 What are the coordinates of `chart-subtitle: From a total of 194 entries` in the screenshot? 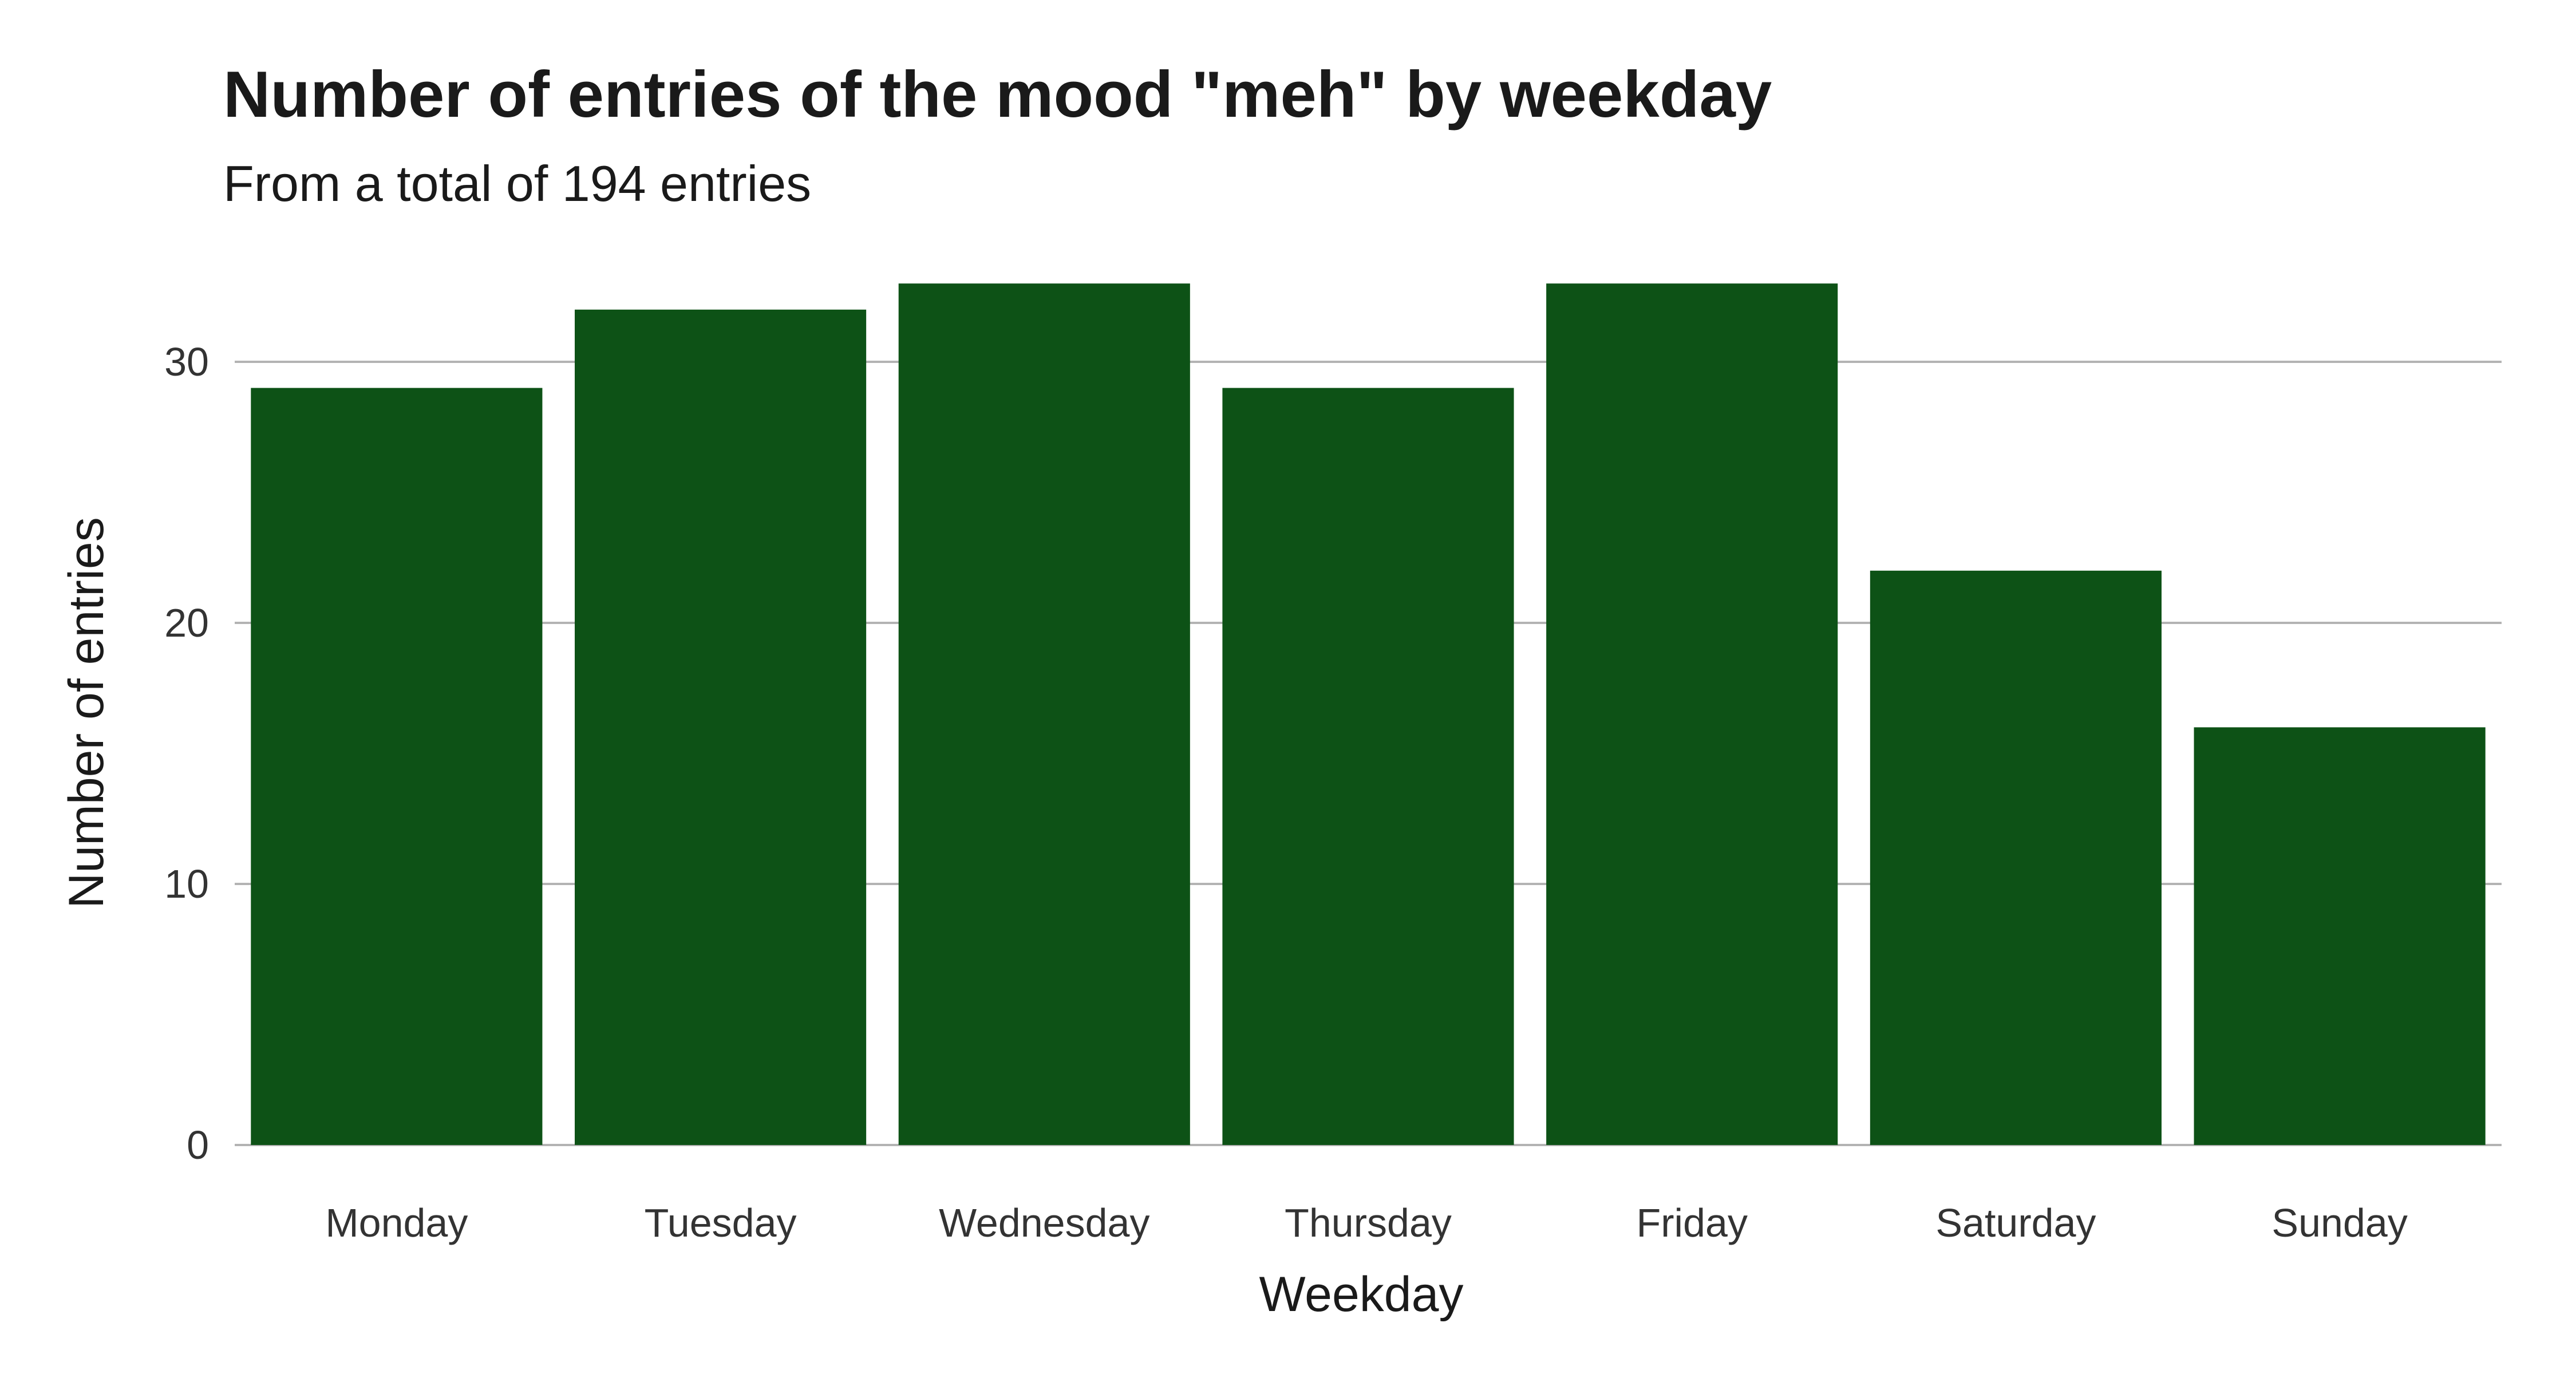 It's located at (517, 184).